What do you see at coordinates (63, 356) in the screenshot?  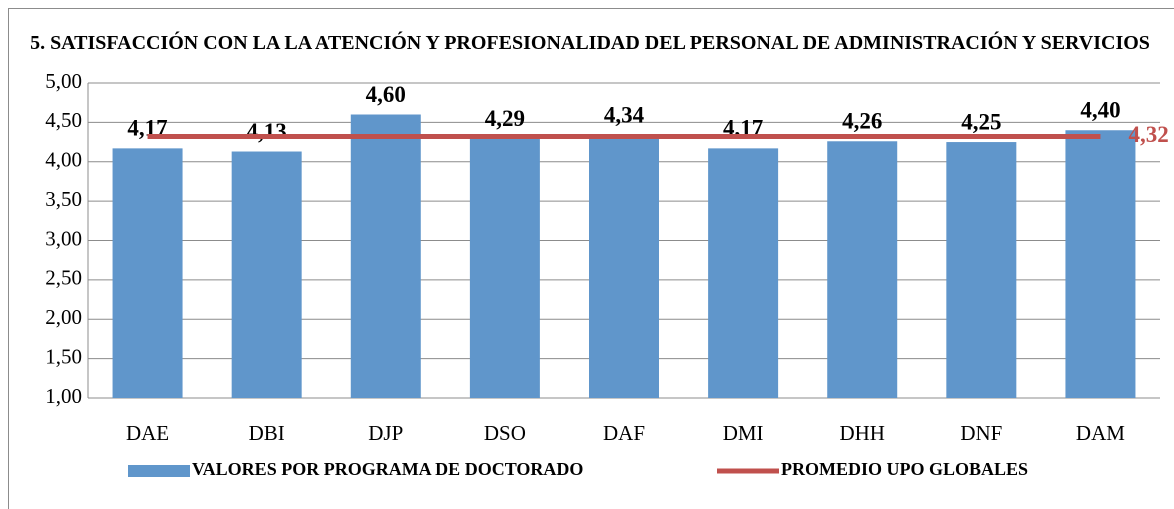 I see `y-tick-label: 1,50` at bounding box center [63, 356].